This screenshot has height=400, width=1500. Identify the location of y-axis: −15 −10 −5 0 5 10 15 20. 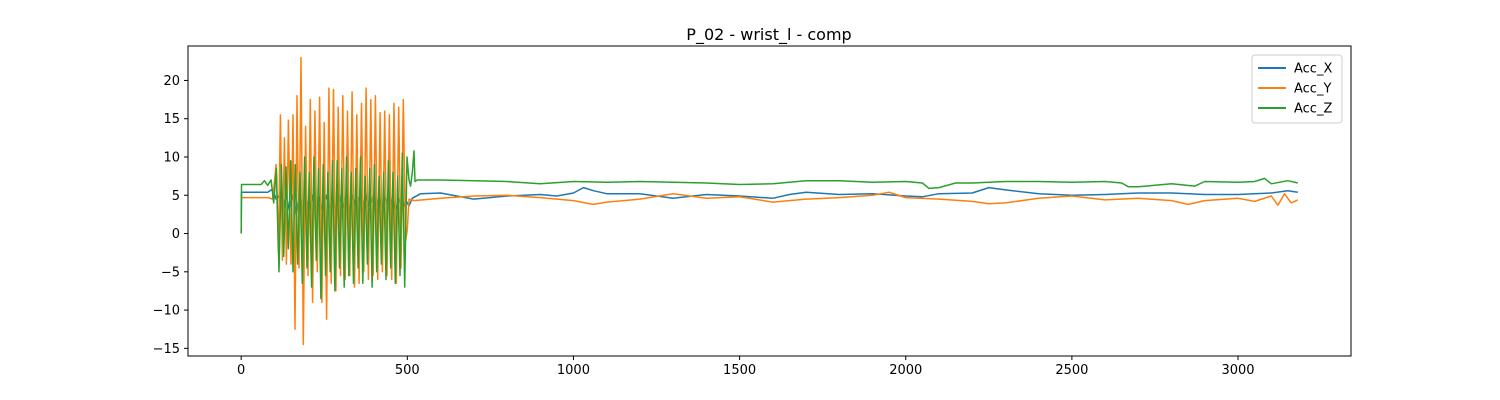
(170, 215).